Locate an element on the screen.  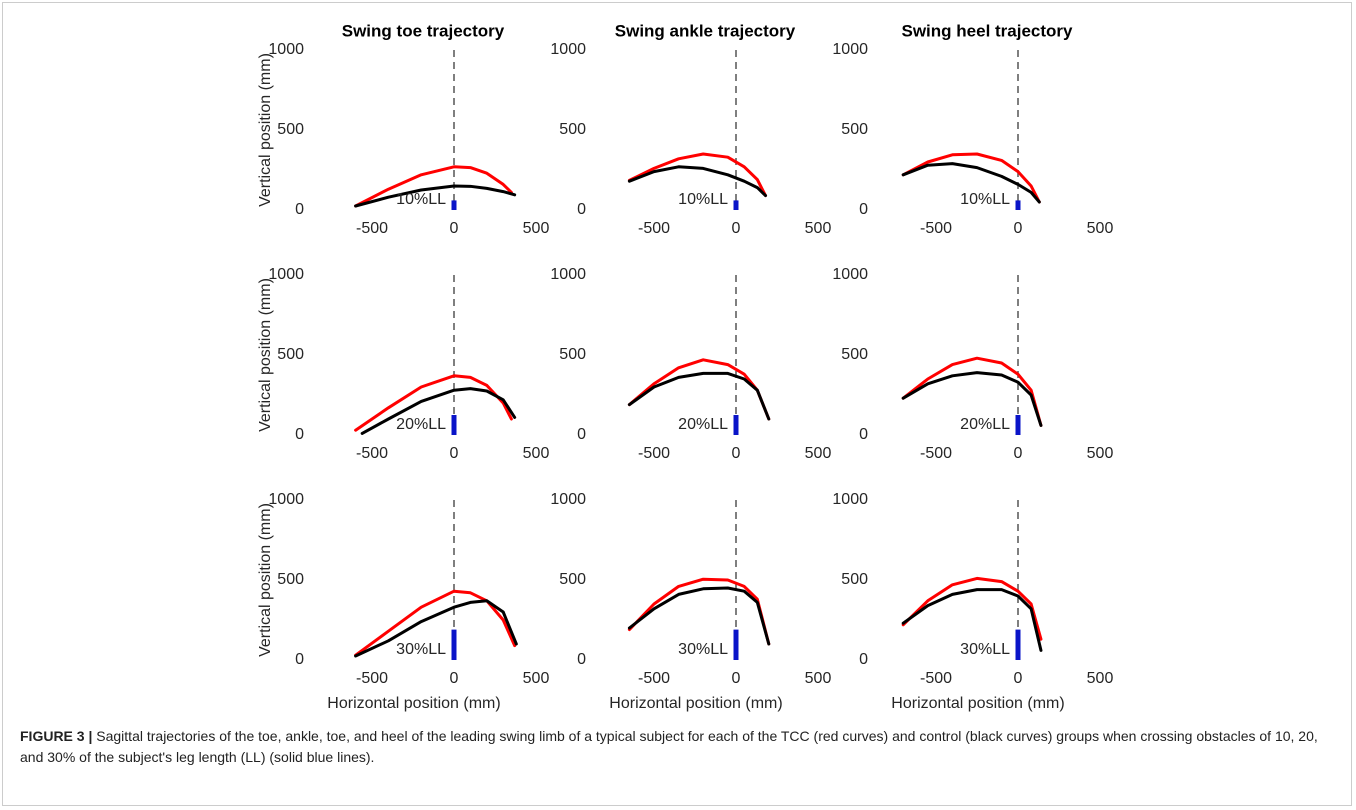
caption-label: FIGURE 3 | is located at coordinates (56, 736).